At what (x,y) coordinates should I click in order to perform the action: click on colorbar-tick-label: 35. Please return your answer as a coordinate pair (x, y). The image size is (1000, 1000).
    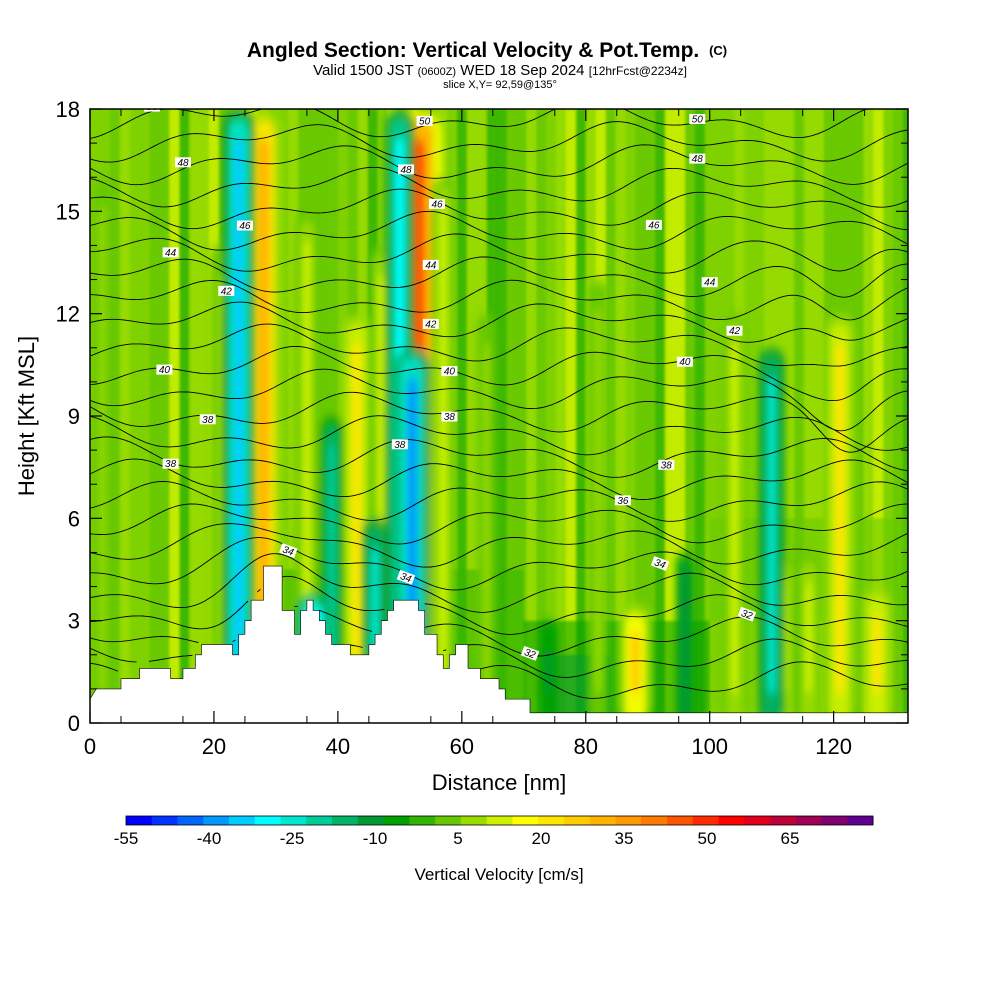
    Looking at the image, I should click on (624, 838).